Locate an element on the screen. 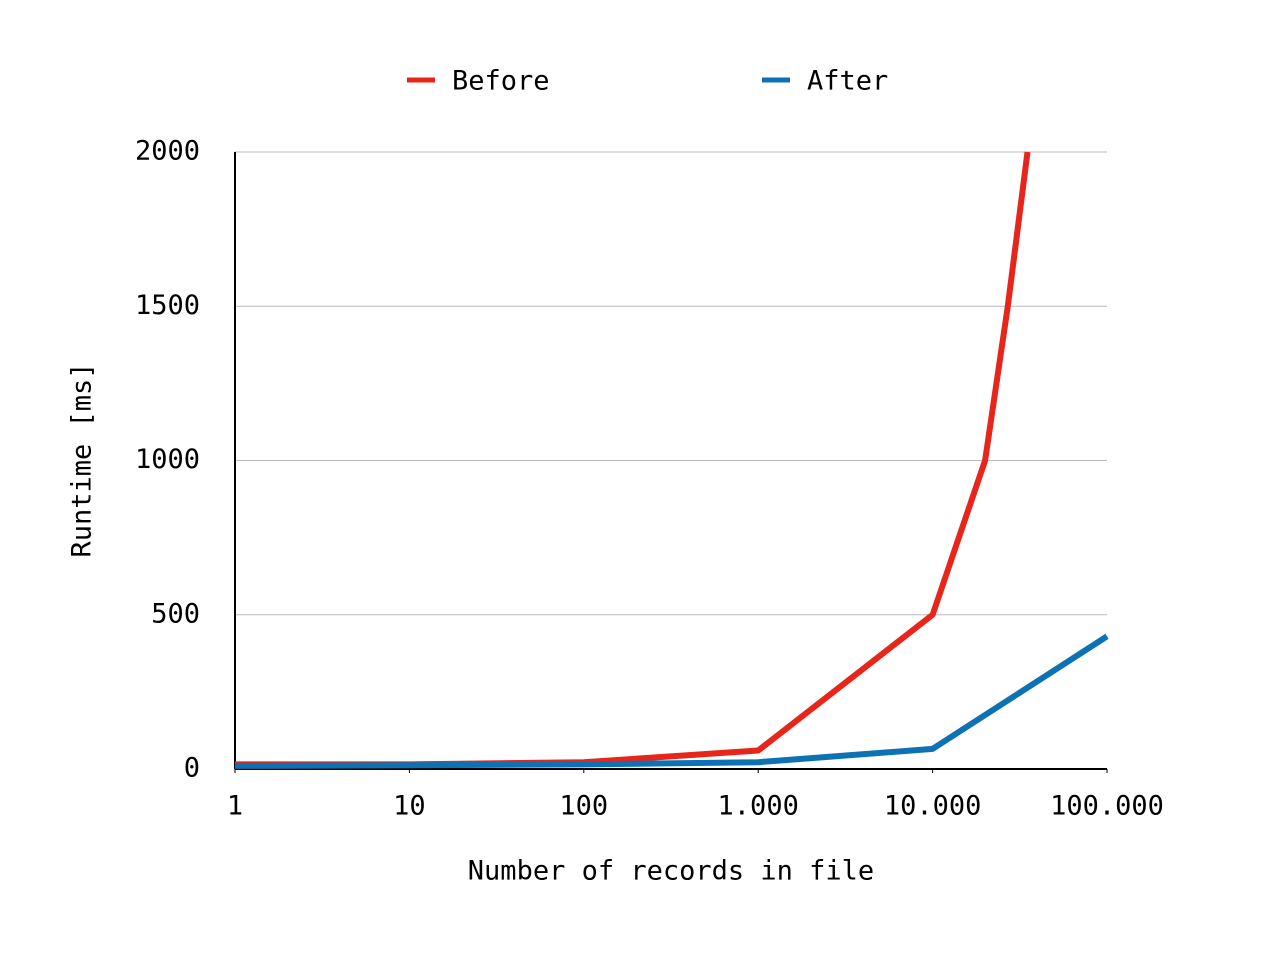 The width and height of the screenshot is (1264, 966). x-tick-label: 1 is located at coordinates (235, 806).